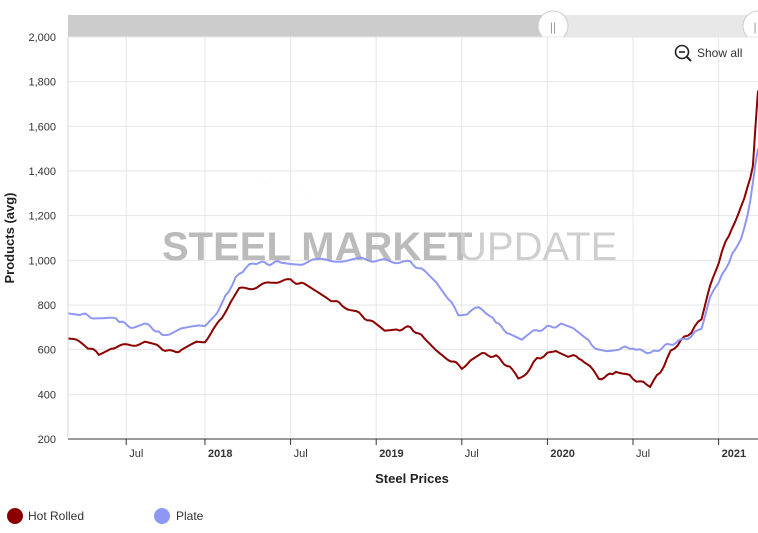 The width and height of the screenshot is (758, 533). Describe the element at coordinates (754, 27) in the screenshot. I see `navigator-right-handle-grip: |` at that location.